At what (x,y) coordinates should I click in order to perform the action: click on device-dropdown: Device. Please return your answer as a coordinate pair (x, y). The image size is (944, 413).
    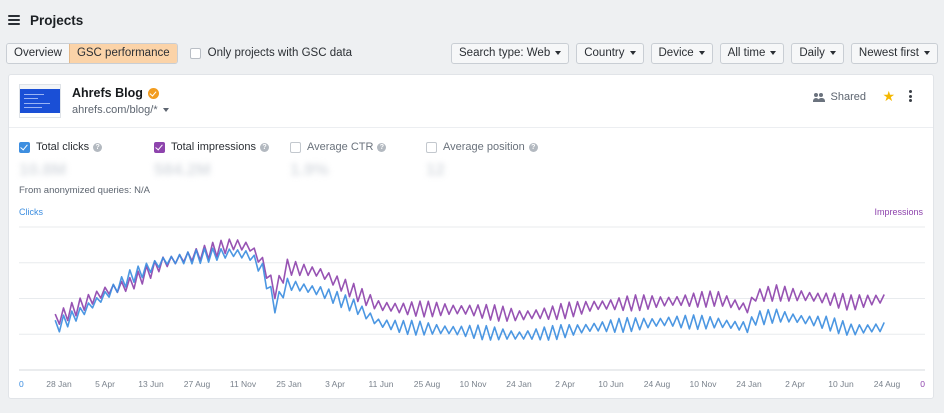
    Looking at the image, I should click on (681, 53).